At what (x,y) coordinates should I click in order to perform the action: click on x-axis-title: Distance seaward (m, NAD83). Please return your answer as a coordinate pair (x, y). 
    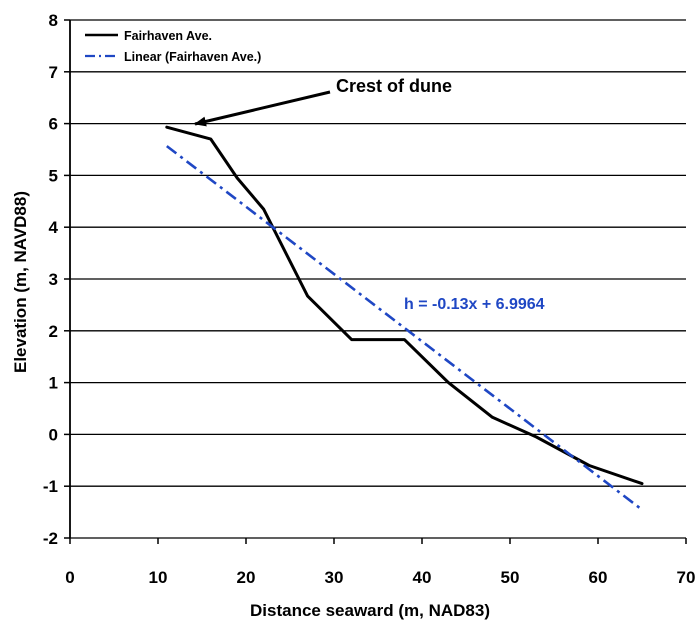
    Looking at the image, I should click on (370, 610).